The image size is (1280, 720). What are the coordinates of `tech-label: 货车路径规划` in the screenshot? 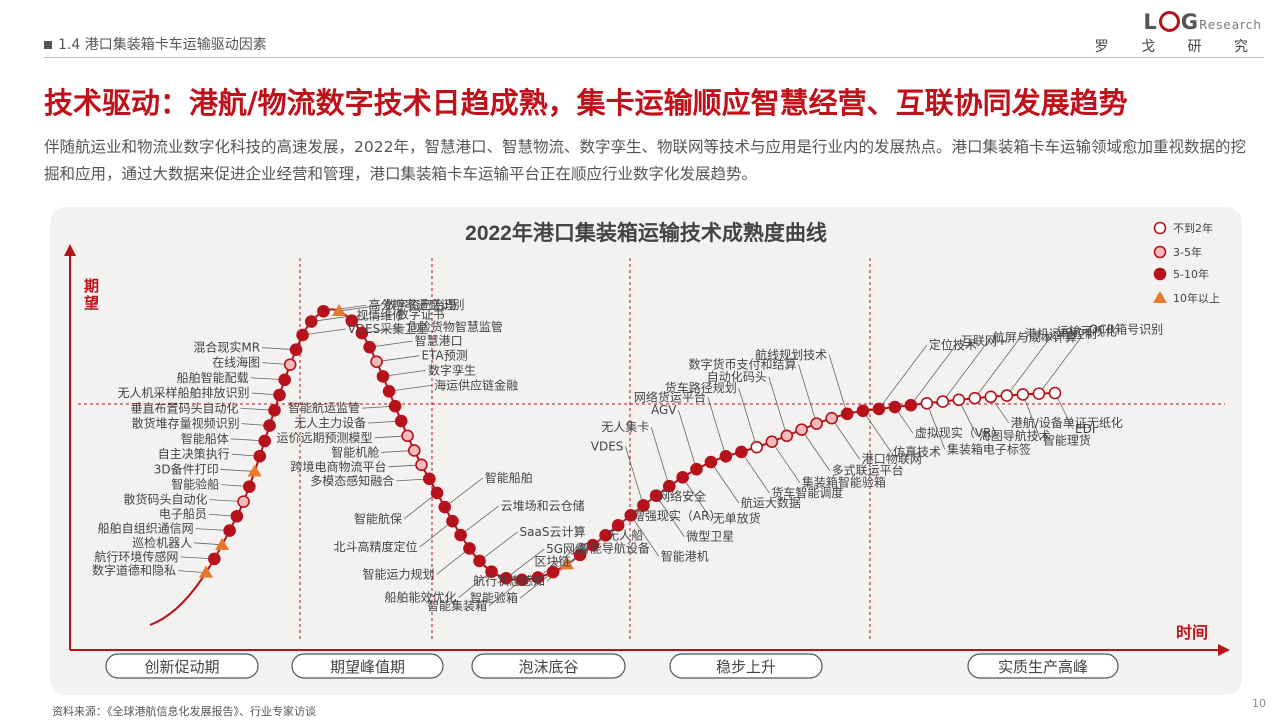 It's located at (701, 387).